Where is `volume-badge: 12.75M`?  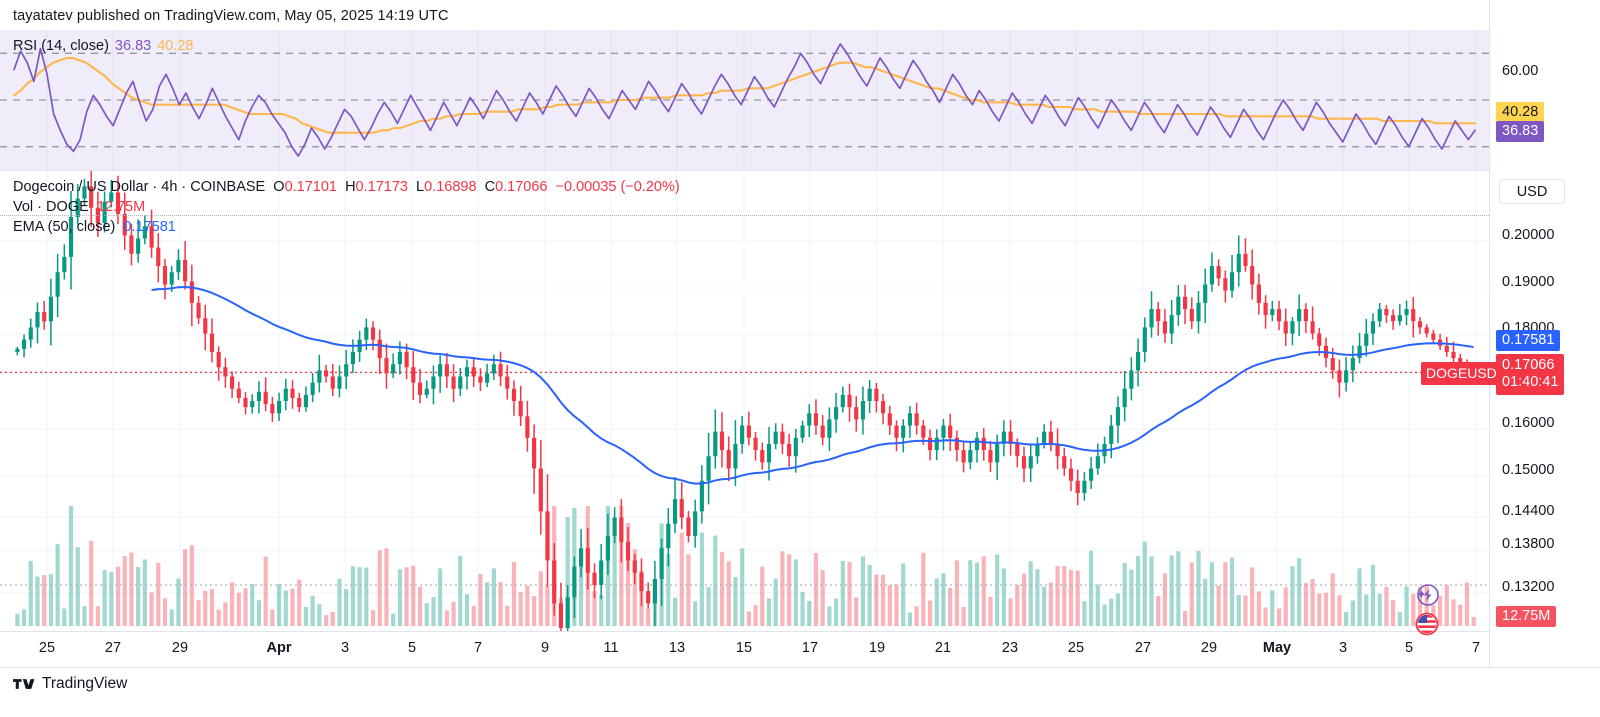 volume-badge: 12.75M is located at coordinates (1526, 616).